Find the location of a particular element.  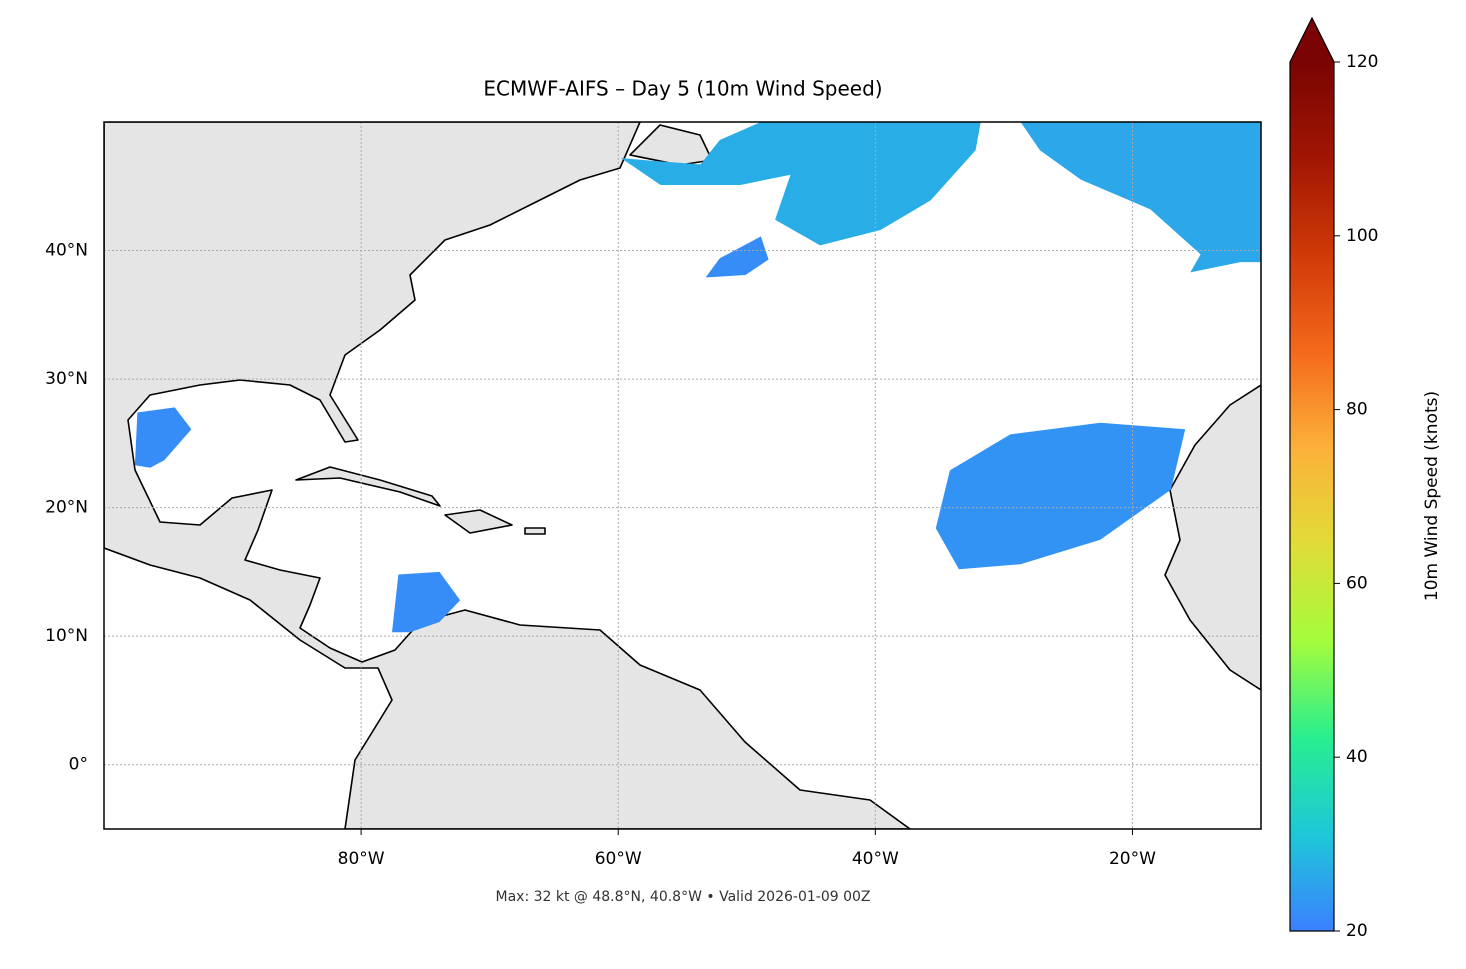

chart-title: ECMWF-AIFS – Day 5 (10m Wind Speed) is located at coordinates (682, 89).